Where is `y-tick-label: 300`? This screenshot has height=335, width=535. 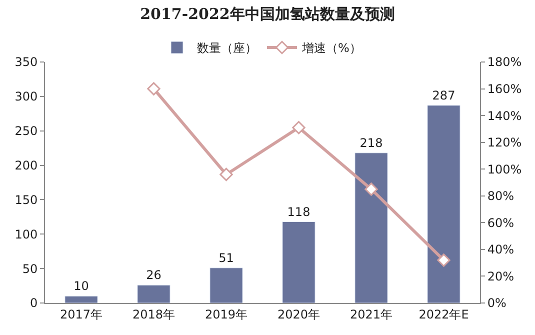 y-tick-label: 300 is located at coordinates (26, 97).